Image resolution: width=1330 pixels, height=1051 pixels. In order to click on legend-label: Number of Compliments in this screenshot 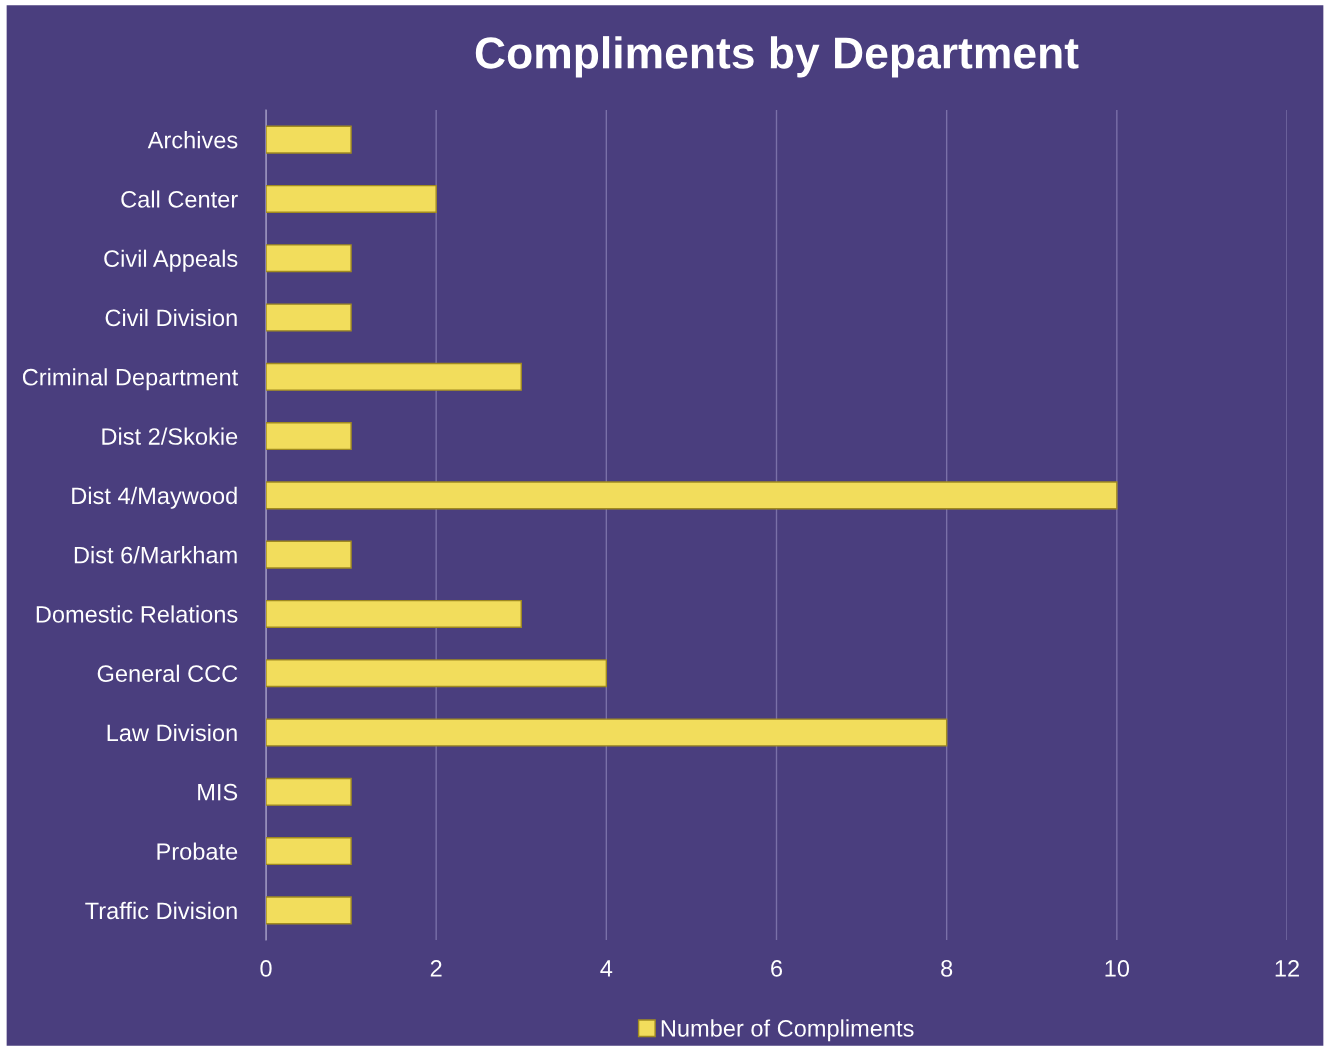, I will do `click(787, 1030)`.